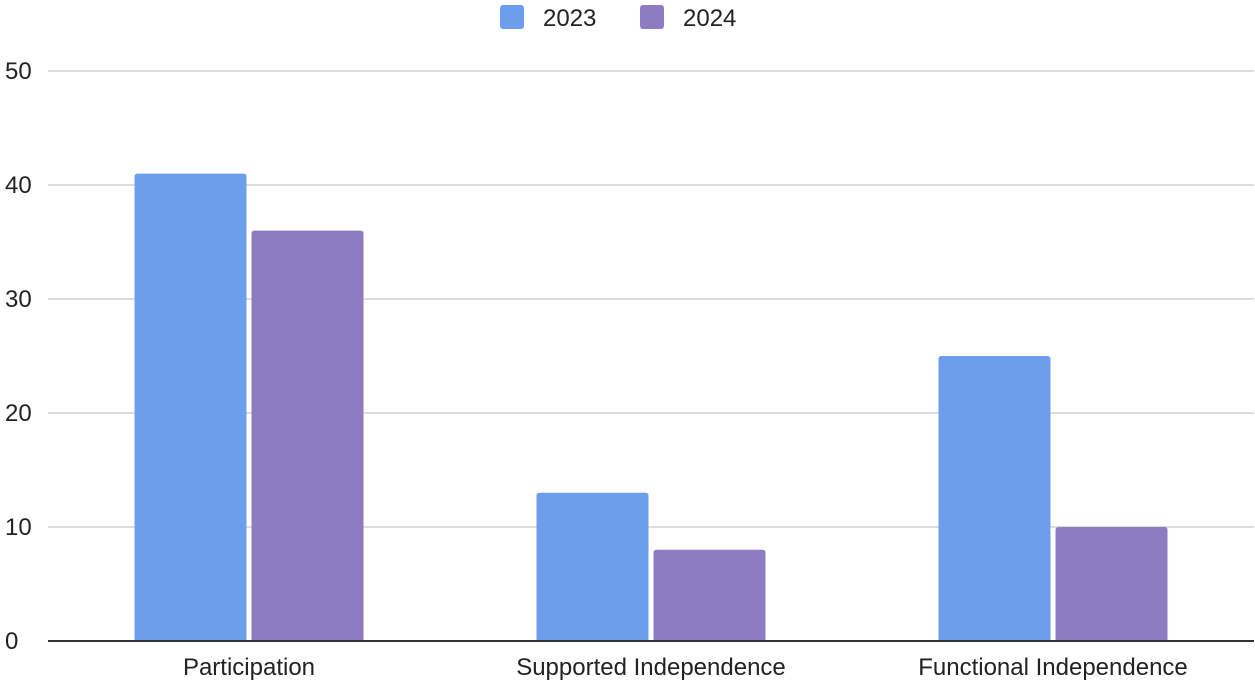  I want to click on y-tick-label: 30, so click(18, 299).